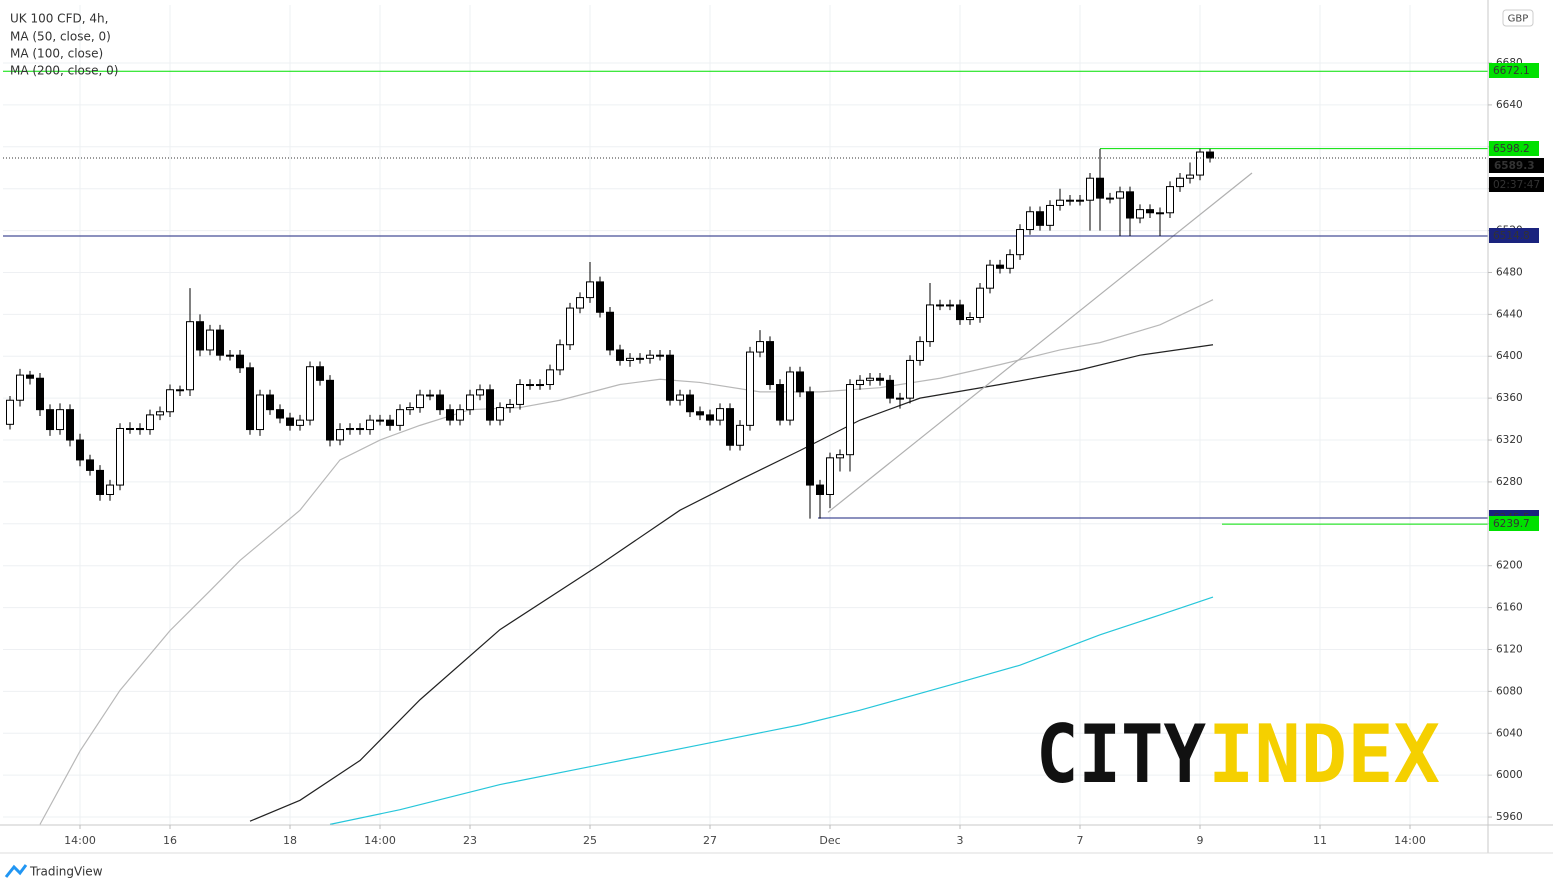 The height and width of the screenshot is (890, 1553). I want to click on trendline, so click(1040, 342).